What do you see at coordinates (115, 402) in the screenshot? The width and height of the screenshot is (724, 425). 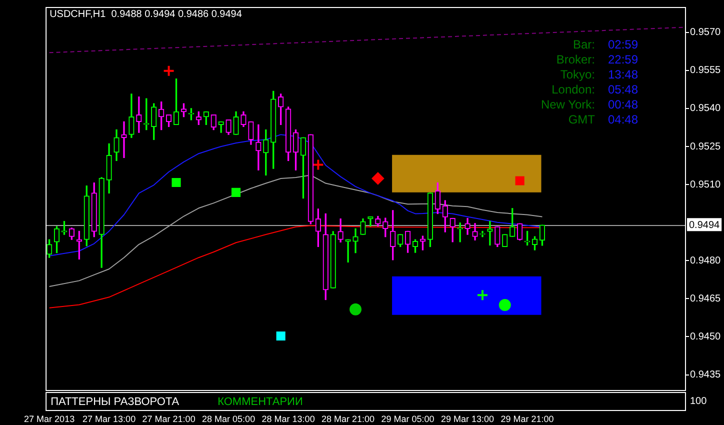 I see `text: ПАТТЕРНЫ РАЗВОРОТА` at bounding box center [115, 402].